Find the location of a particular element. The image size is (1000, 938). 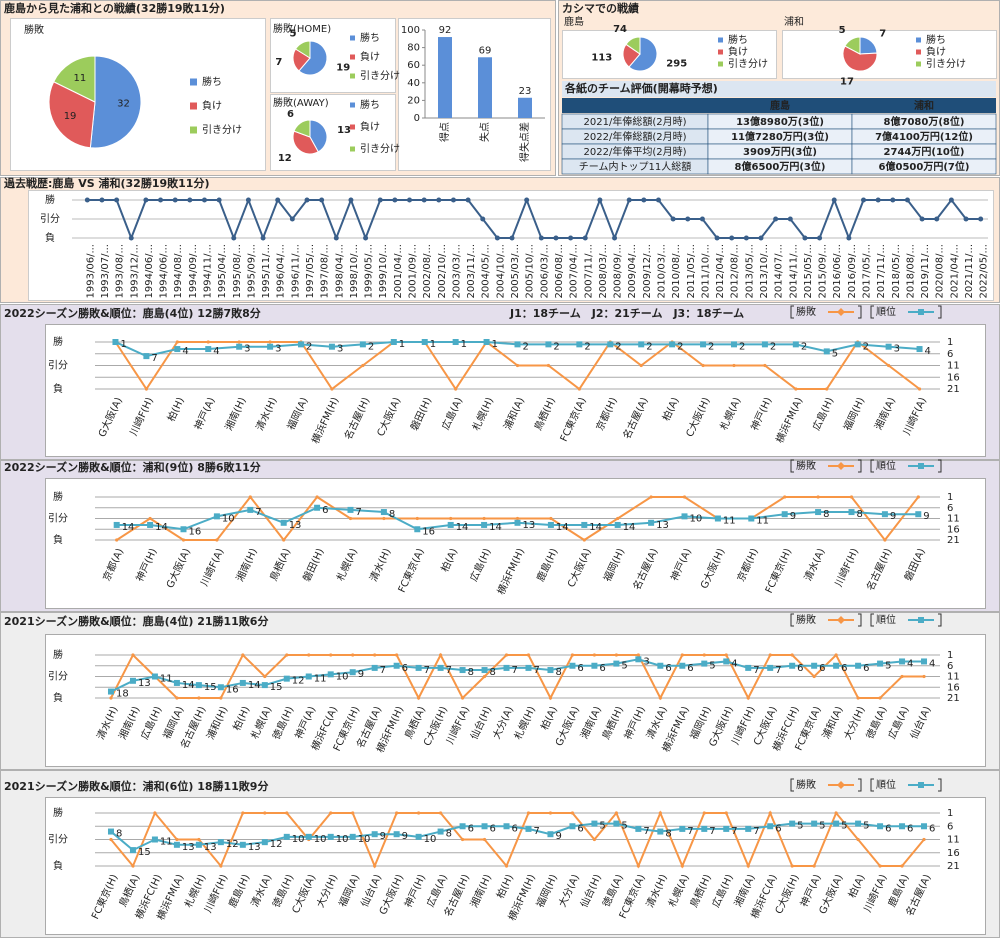

slice-label: 19 is located at coordinates (70, 116).